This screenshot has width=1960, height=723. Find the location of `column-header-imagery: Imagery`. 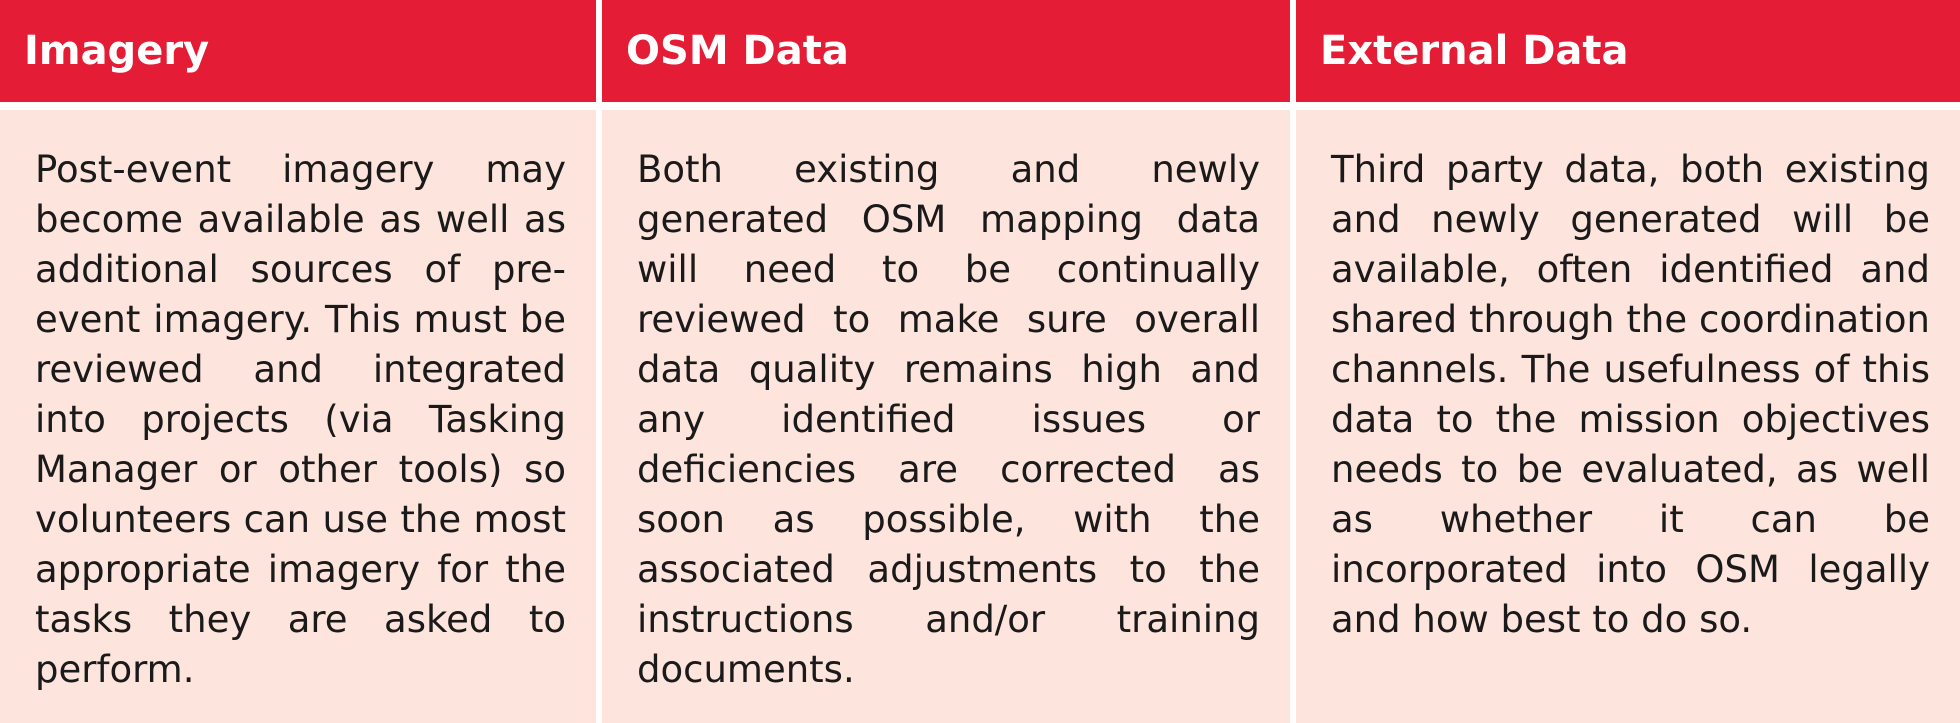

column-header-imagery: Imagery is located at coordinates (298, 51).